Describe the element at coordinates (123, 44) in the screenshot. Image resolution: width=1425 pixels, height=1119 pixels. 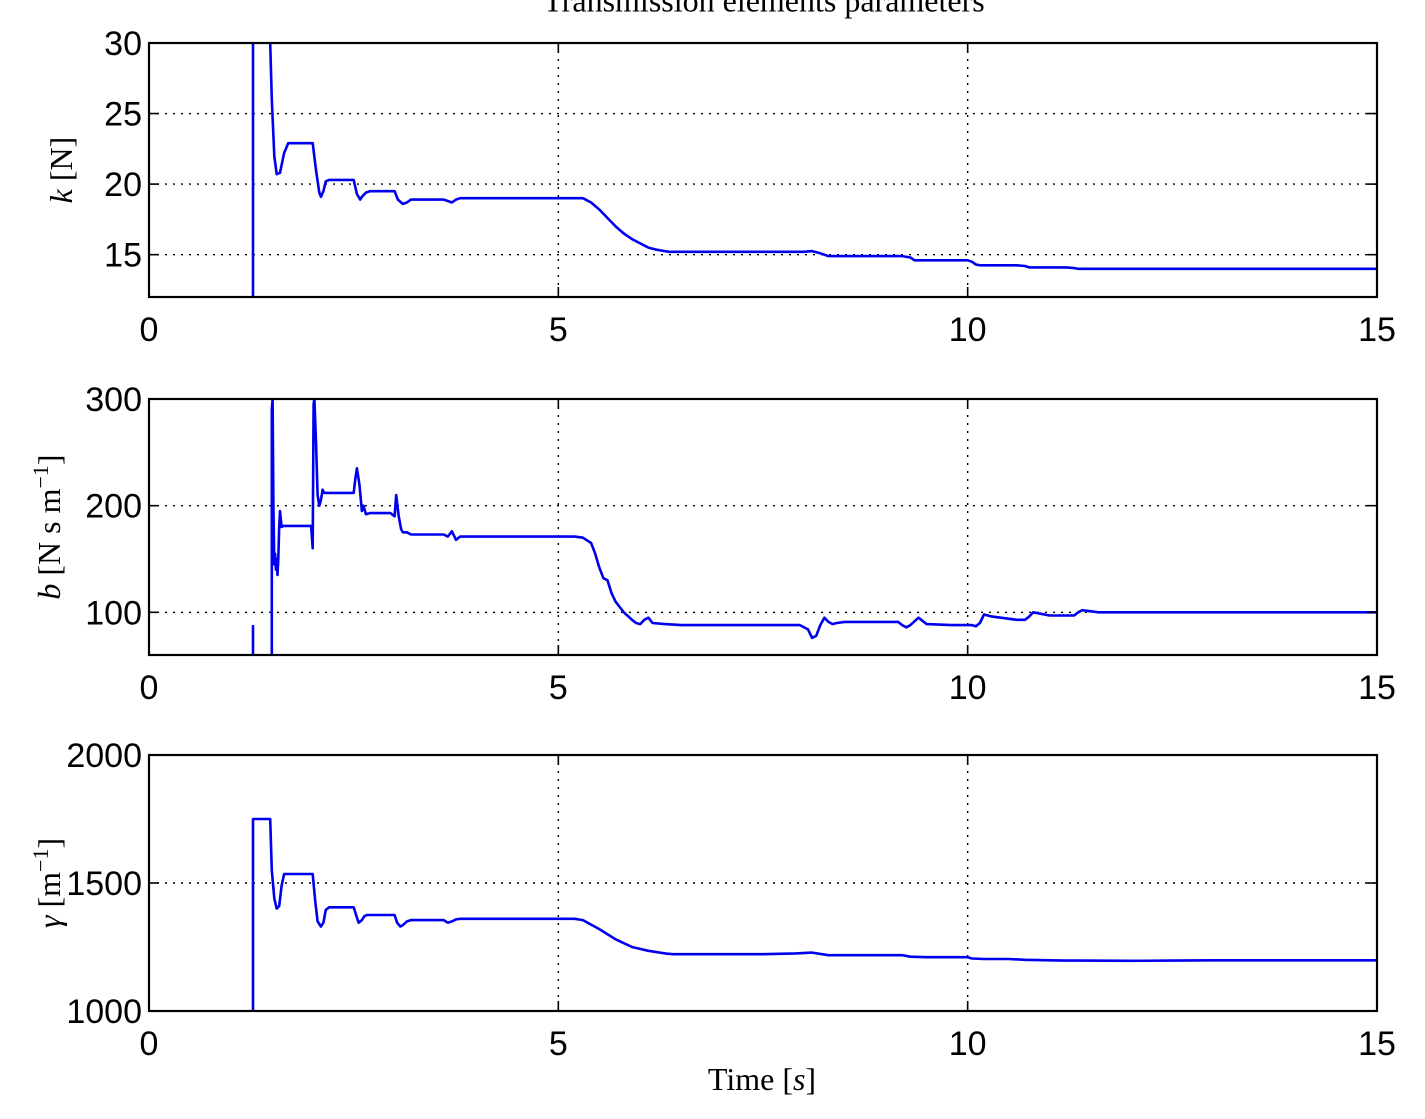
I see `k-y-tick-label: 30` at that location.